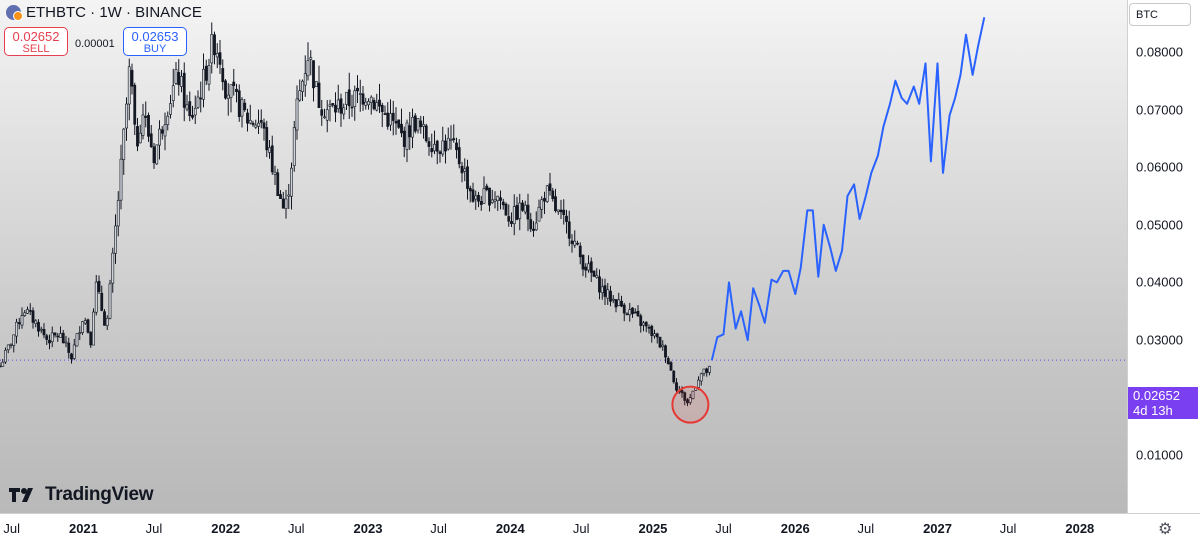 This screenshot has width=1200, height=542. Describe the element at coordinates (114, 12) in the screenshot. I see `symbol-title-text: ETHBTC · 1W · BINANCE` at that location.